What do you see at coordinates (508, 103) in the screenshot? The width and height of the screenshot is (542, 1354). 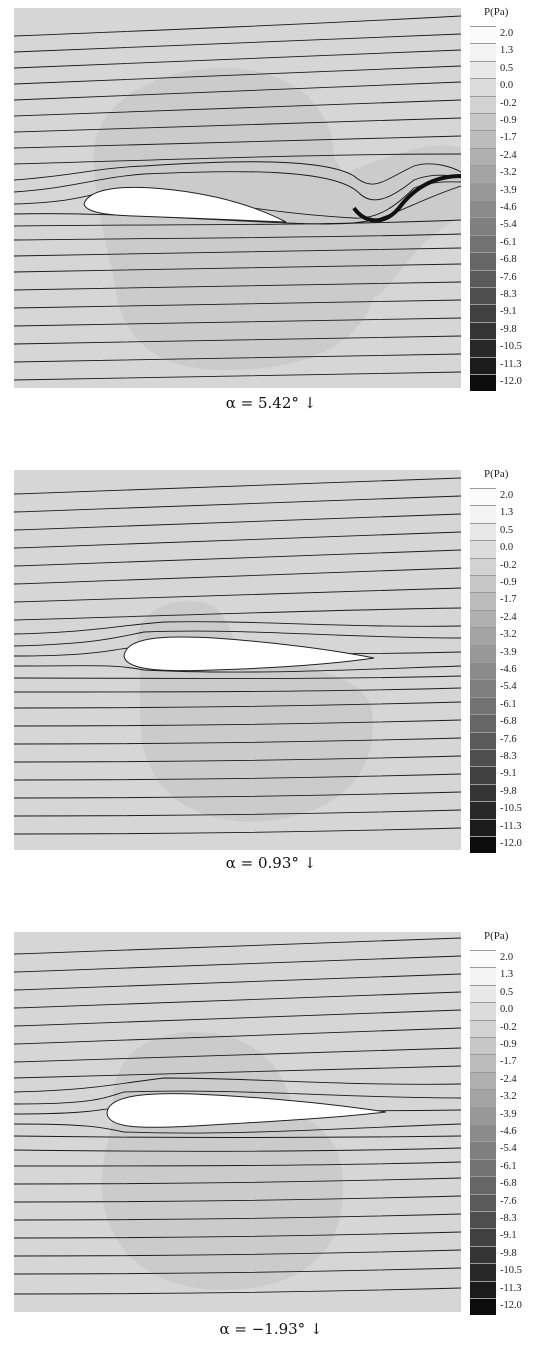 I see `colorbar-tick-label: -0.2` at bounding box center [508, 103].